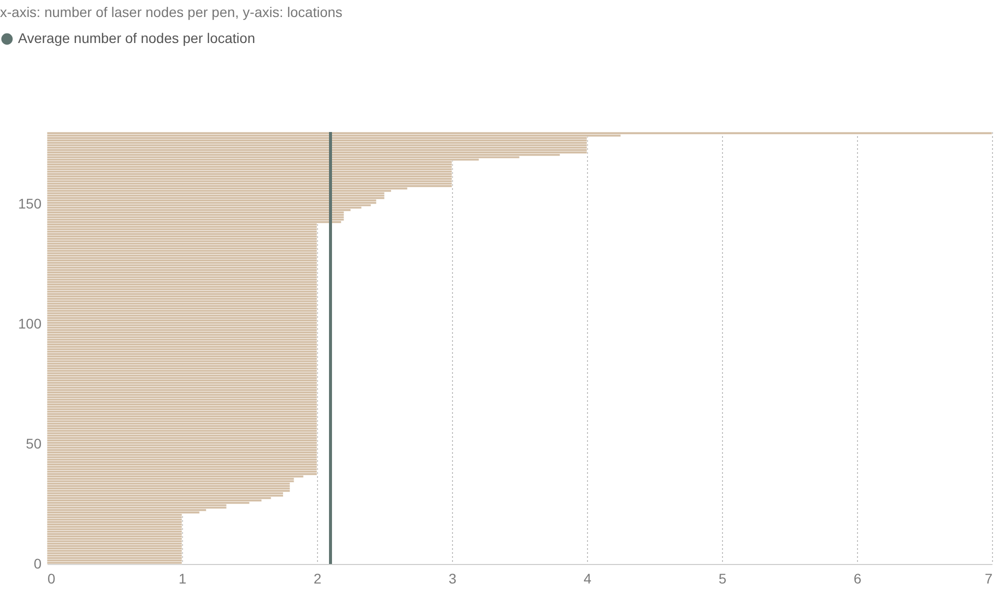 The width and height of the screenshot is (995, 604). What do you see at coordinates (30, 204) in the screenshot?
I see `y-tick-label: 150` at bounding box center [30, 204].